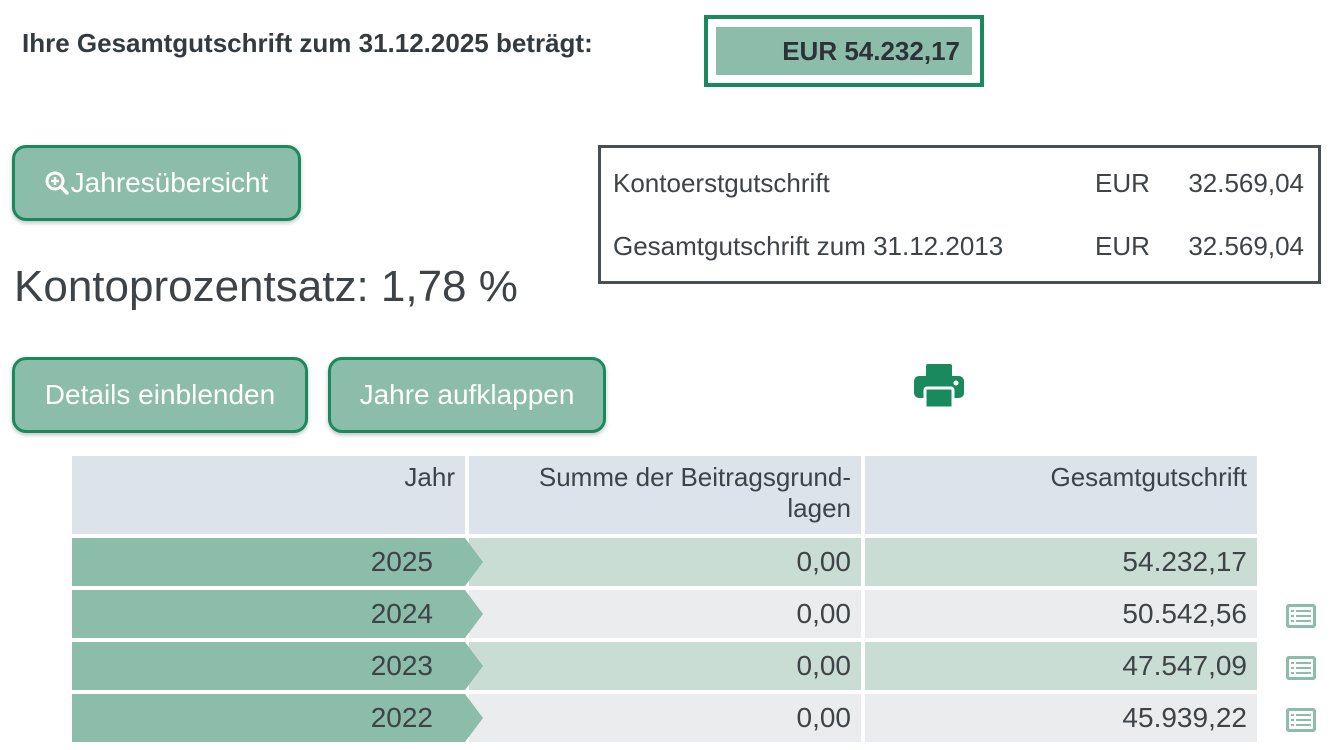 This screenshot has width=1334, height=750. Describe the element at coordinates (277, 718) in the screenshot. I see `year-cell: 2022` at that location.